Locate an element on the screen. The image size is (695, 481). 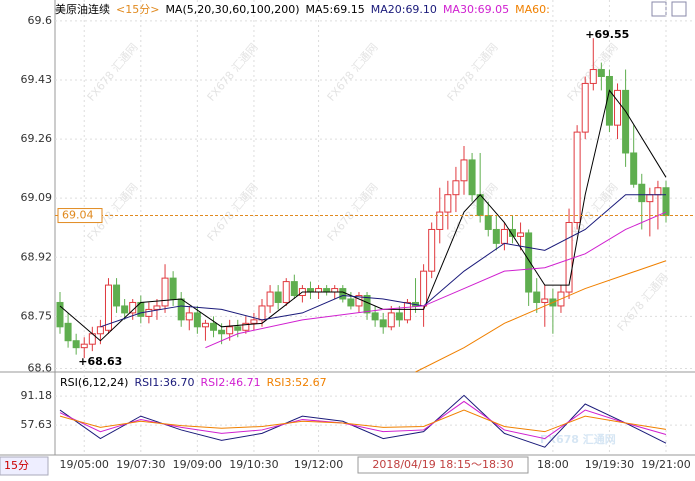
low-label: +68.63 is located at coordinates (100, 361).